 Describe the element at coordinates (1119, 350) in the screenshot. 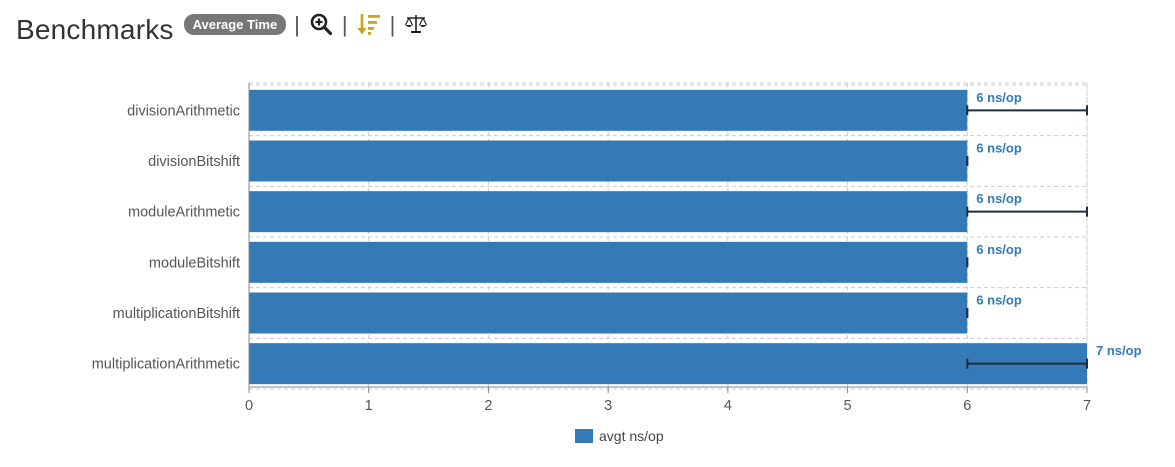

I see `value-label: 7 ns/op` at that location.